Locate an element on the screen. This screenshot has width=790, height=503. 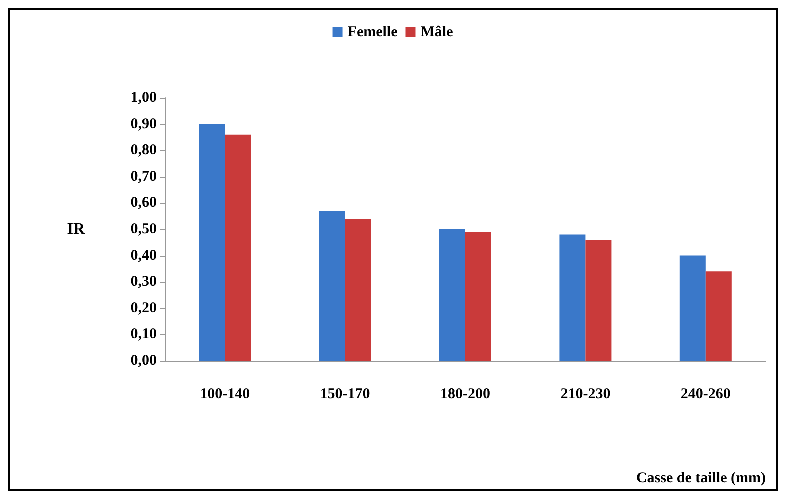
x-tick-label: 150-170 is located at coordinates (345, 394).